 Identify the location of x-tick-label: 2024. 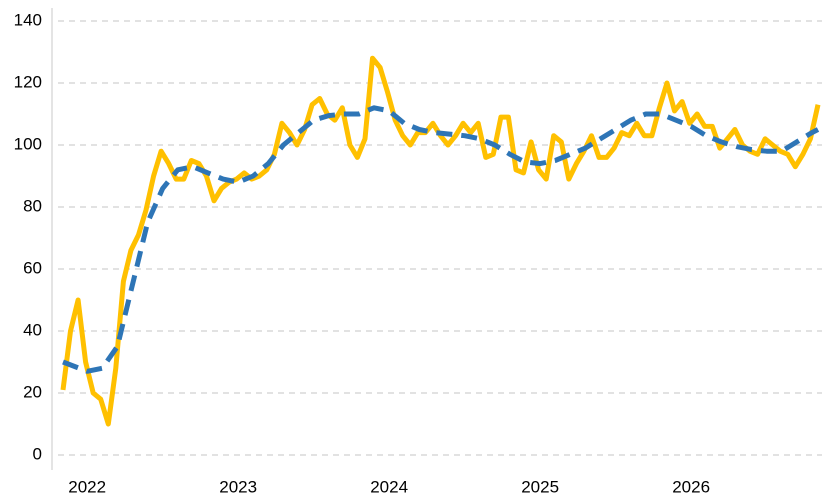
(389, 486).